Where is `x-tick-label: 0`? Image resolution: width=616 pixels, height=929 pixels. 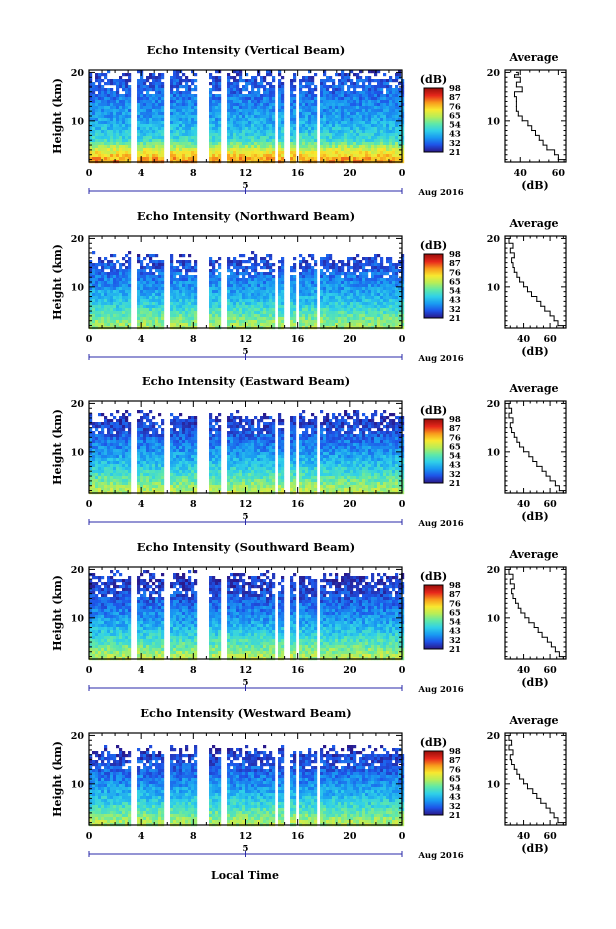
x-tick-label: 0 is located at coordinates (402, 173).